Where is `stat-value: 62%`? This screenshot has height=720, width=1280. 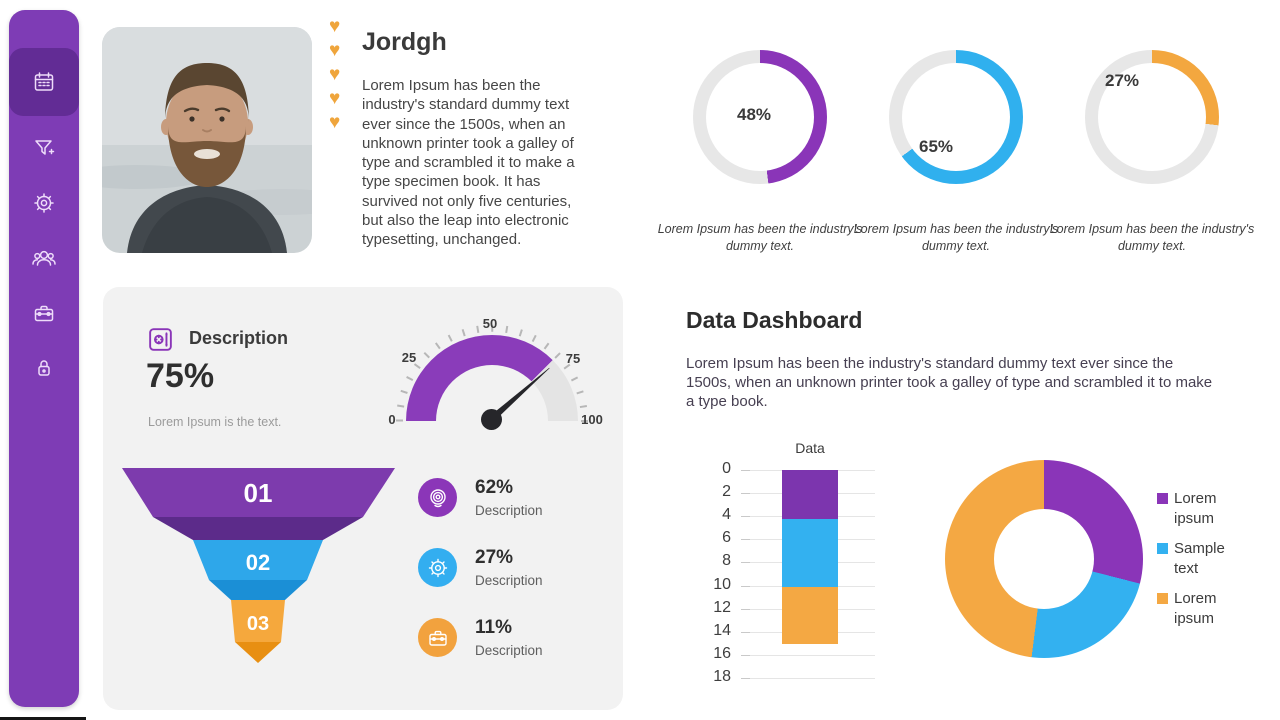
stat-value: 62% is located at coordinates (494, 487).